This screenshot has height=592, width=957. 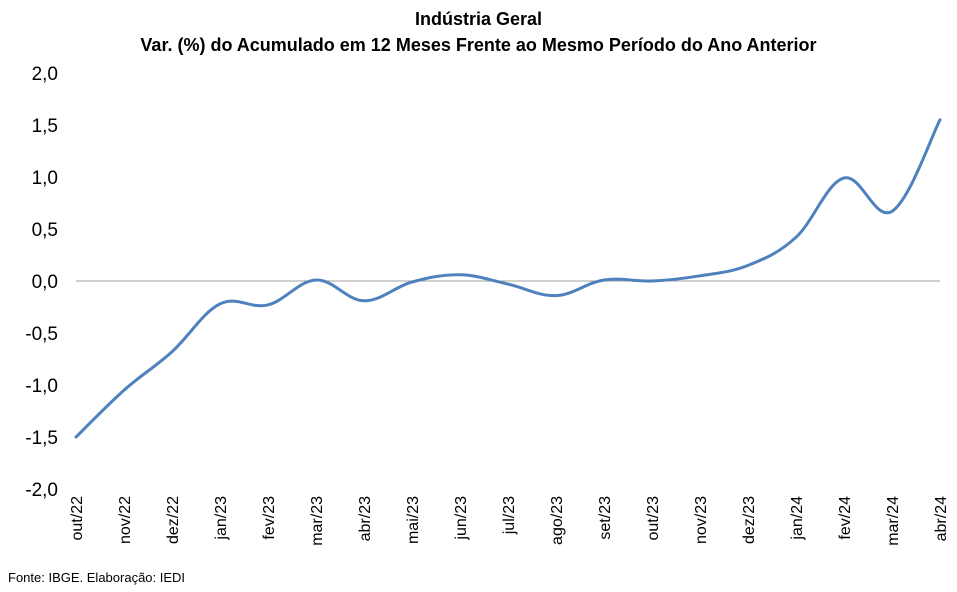 What do you see at coordinates (893, 521) in the screenshot?
I see `x-tick-label: mar/24` at bounding box center [893, 521].